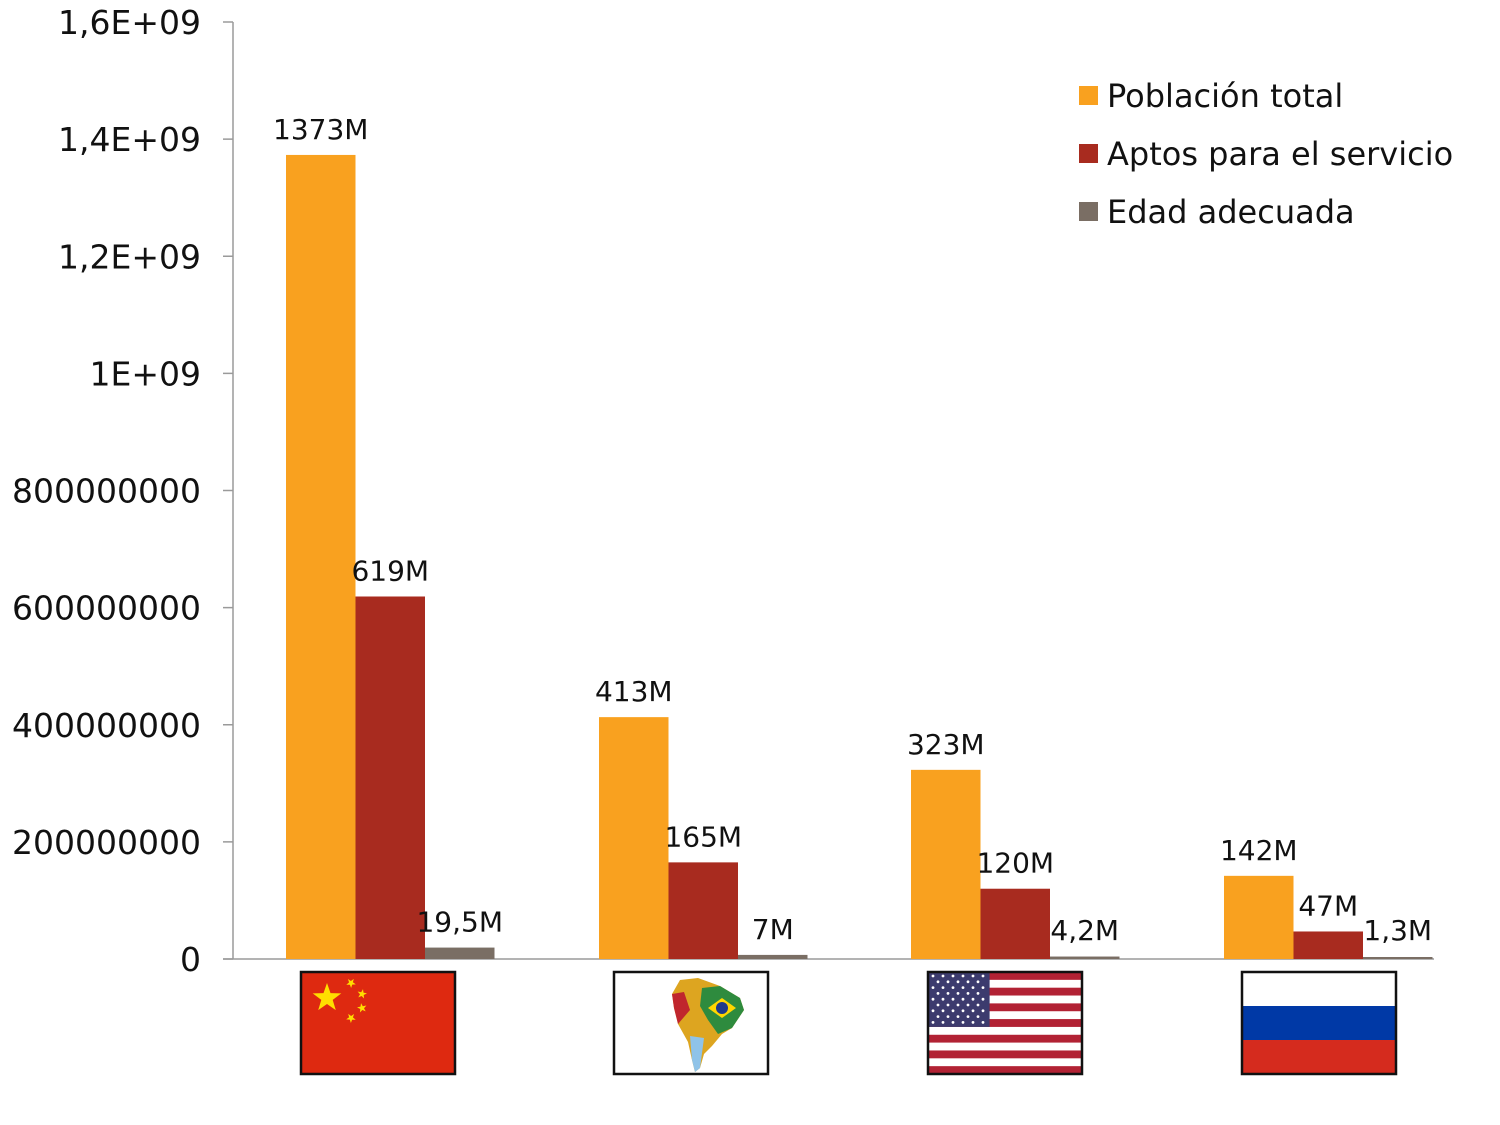 The image size is (1500, 1125). Describe the element at coordinates (848, 1023) in the screenshot. I see `category-icons` at that location.